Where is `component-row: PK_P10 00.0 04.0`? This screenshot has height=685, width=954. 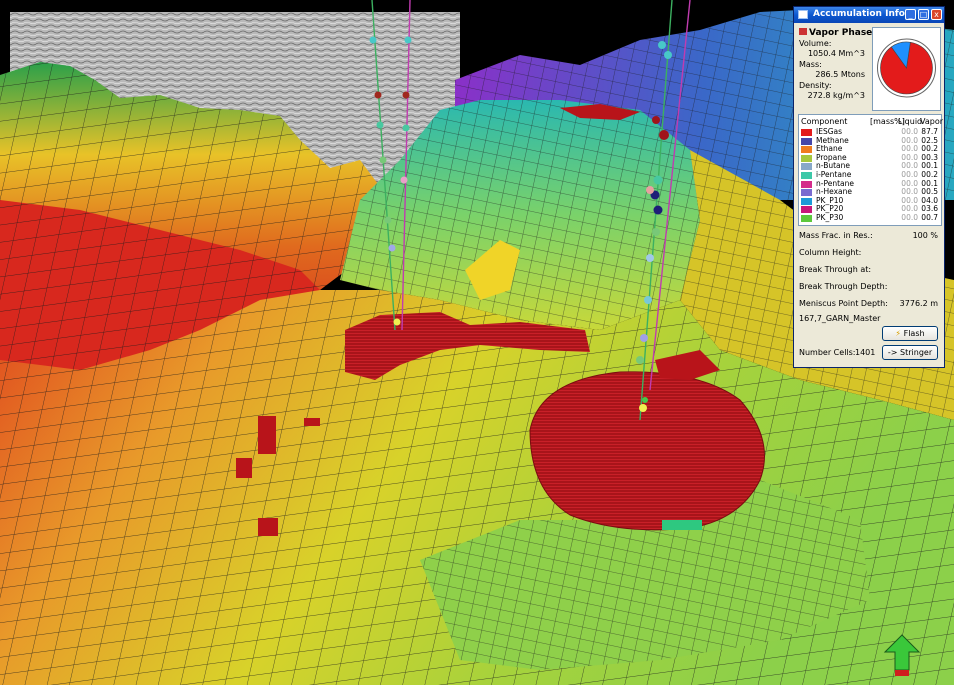
component-row: PK_P10 00.0 04.0 is located at coordinates (870, 200).